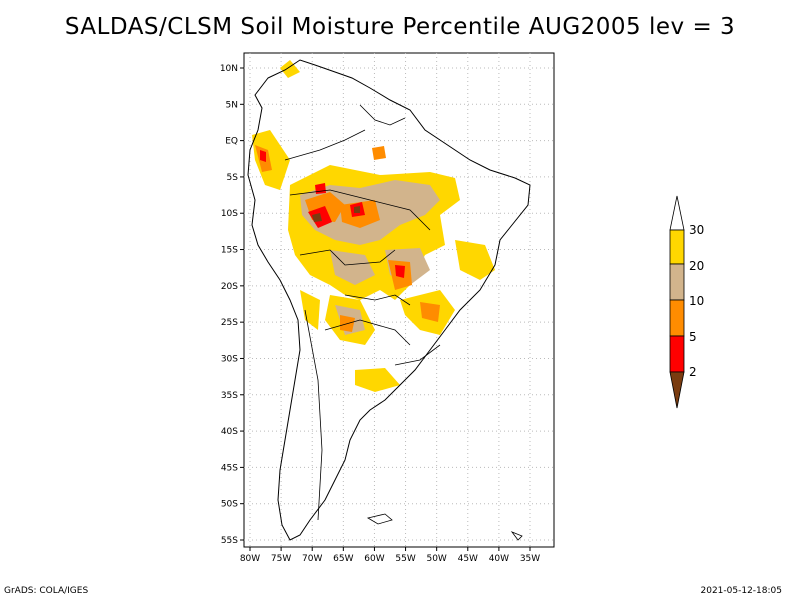  I want to click on lon-label: 60W, so click(374, 559).